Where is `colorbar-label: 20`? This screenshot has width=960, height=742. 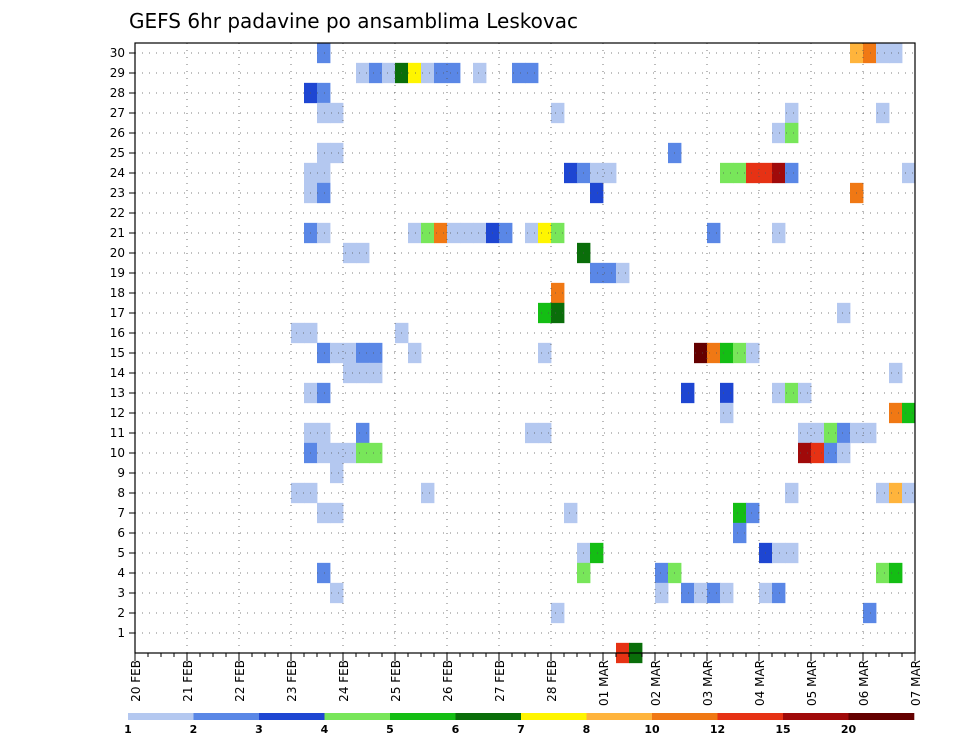
colorbar-label: 20 is located at coordinates (849, 729).